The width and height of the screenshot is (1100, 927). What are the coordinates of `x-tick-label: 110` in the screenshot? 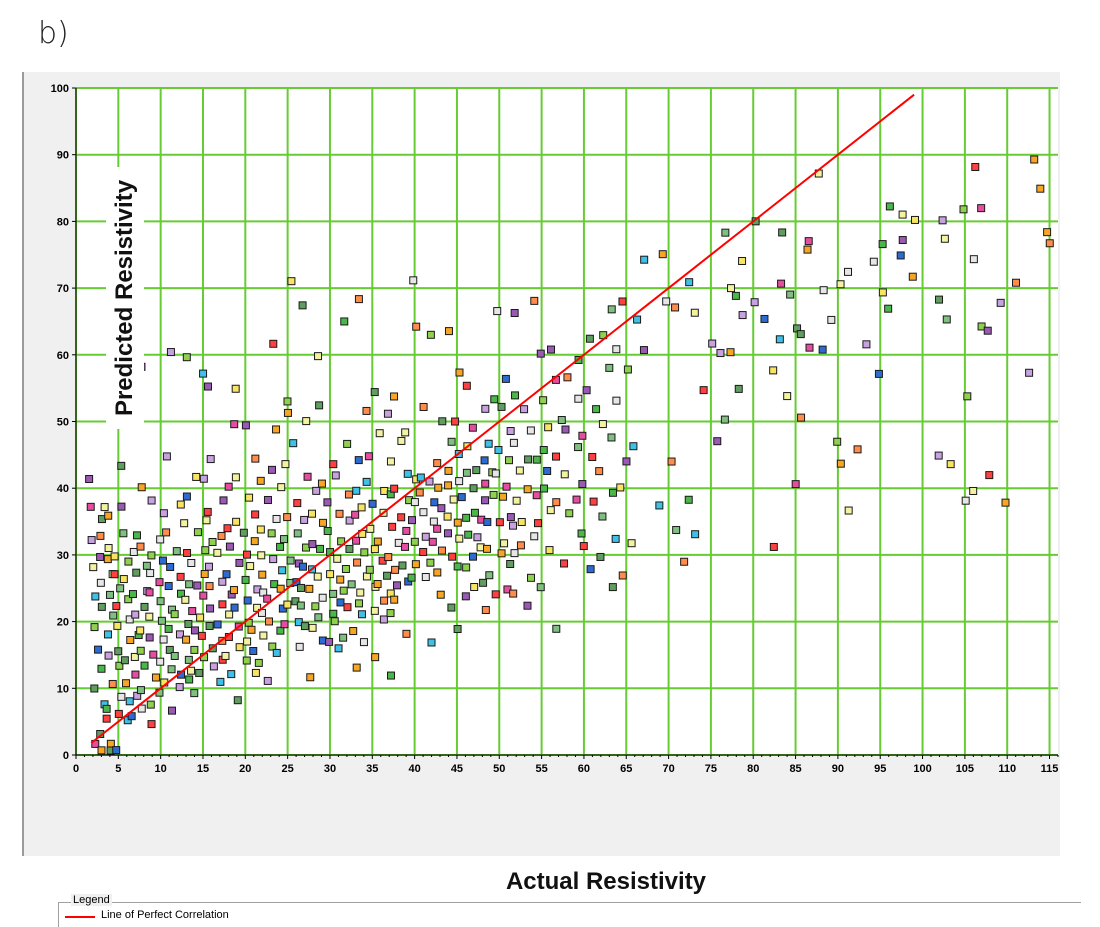 It's located at (1007, 769).